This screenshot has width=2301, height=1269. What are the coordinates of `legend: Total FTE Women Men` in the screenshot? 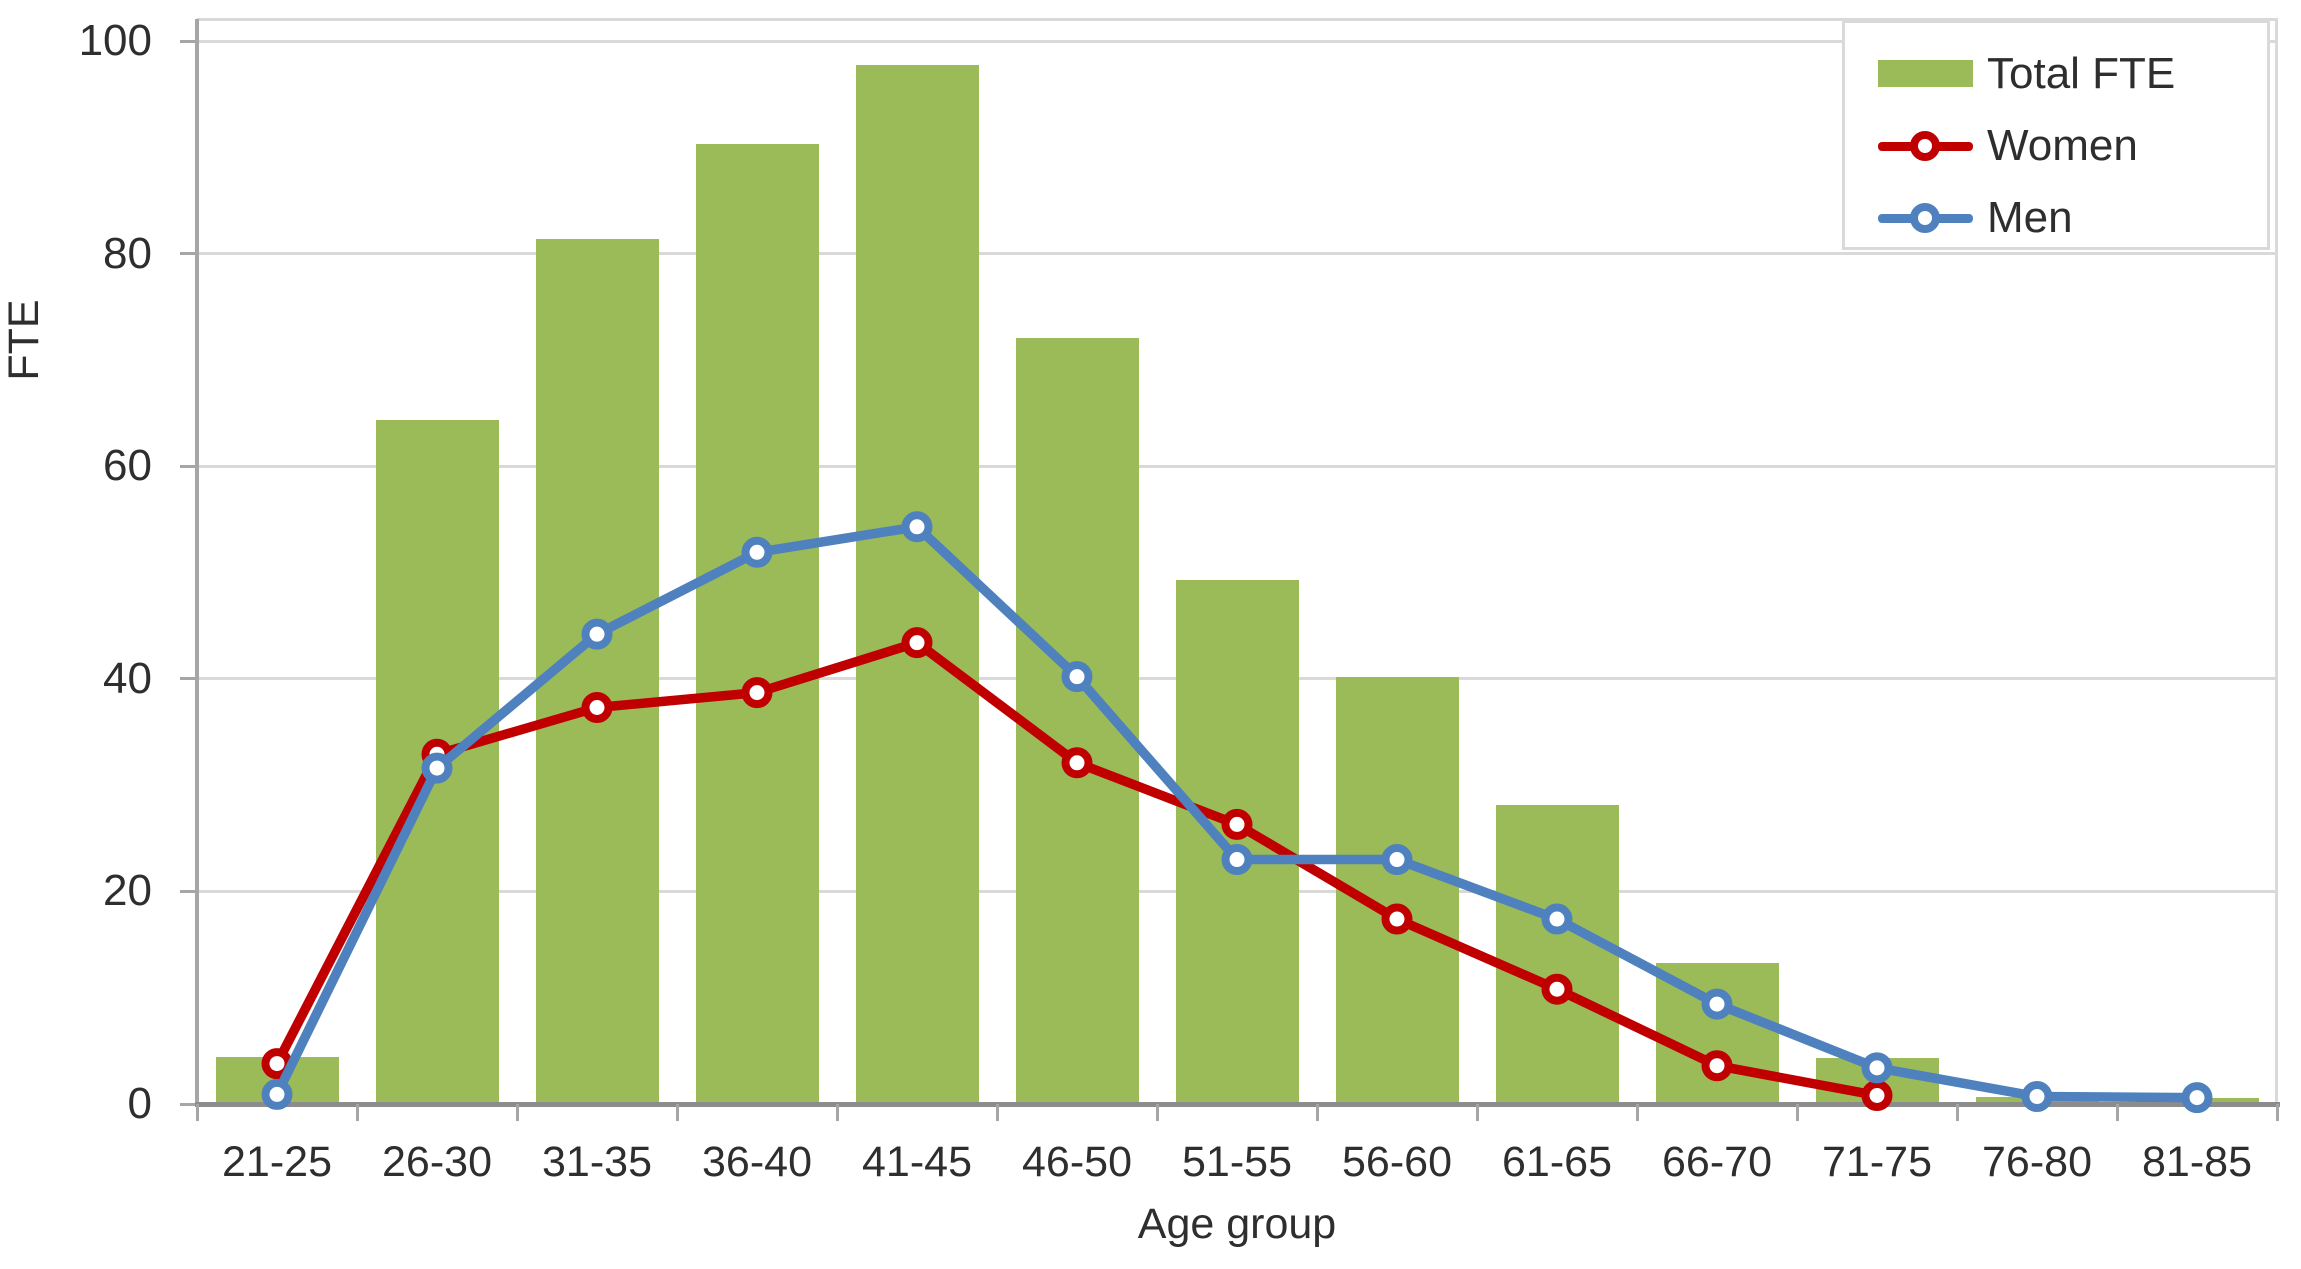 It's located at (2056, 135).